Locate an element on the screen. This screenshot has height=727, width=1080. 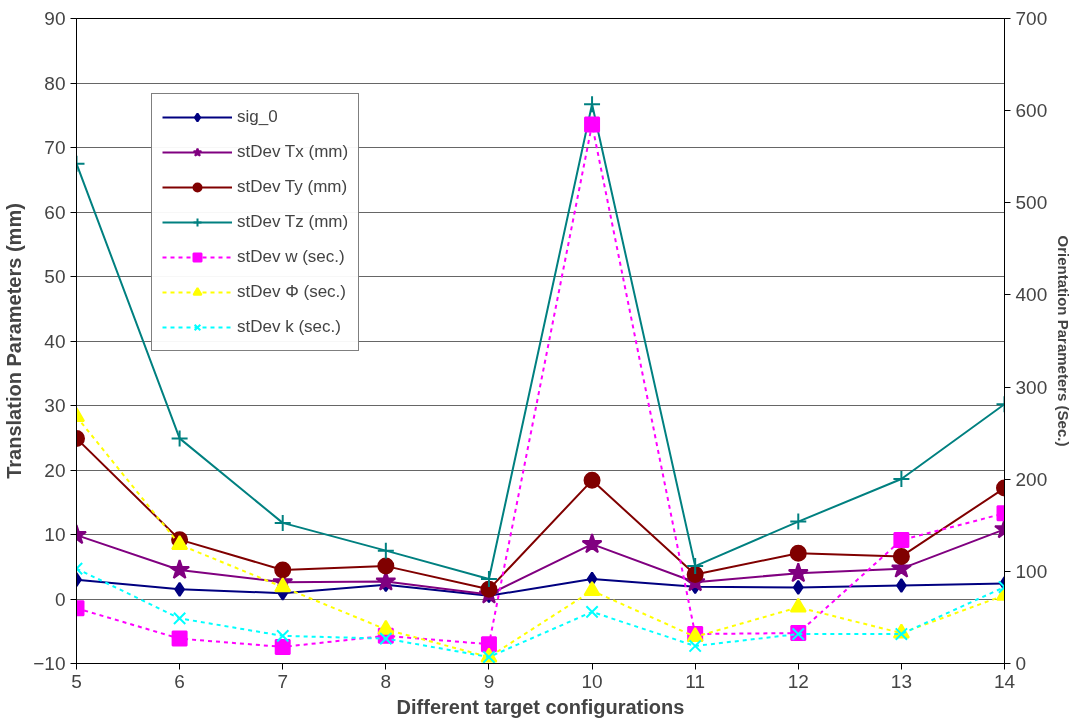
y2-tick-label: 300 is located at coordinates (1031, 387).